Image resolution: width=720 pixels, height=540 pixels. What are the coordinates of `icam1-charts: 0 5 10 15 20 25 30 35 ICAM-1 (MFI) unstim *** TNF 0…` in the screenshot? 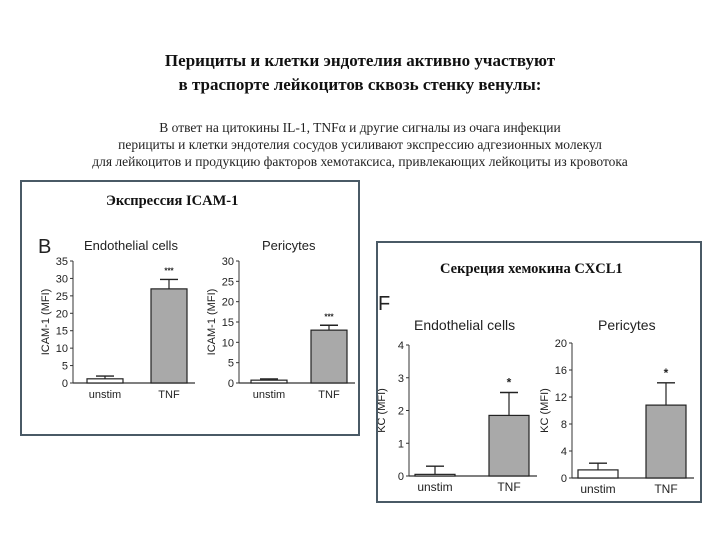 It's located at (197, 328).